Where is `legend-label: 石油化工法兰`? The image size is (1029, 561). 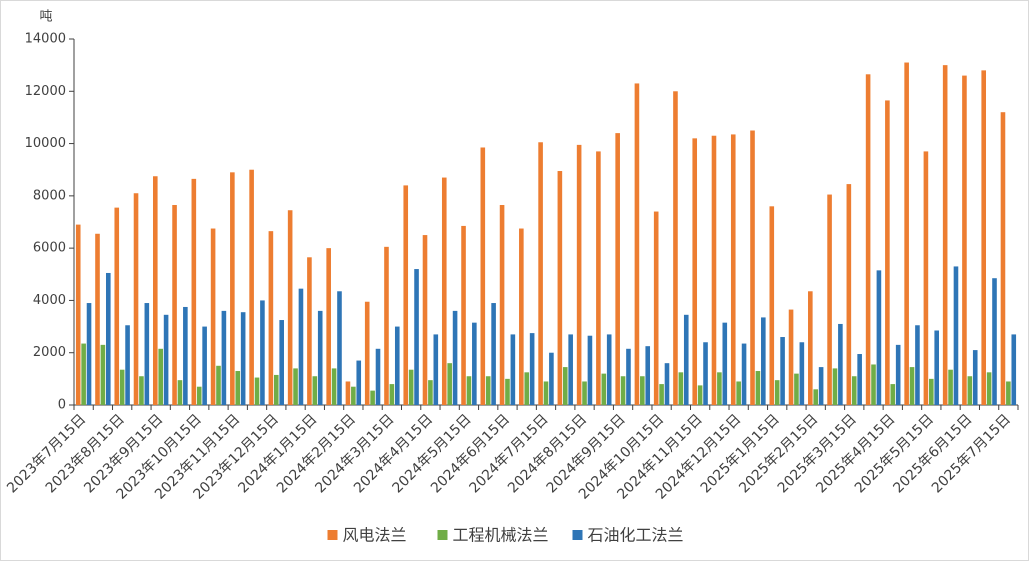
legend-label: 石油化工法兰 is located at coordinates (636, 535).